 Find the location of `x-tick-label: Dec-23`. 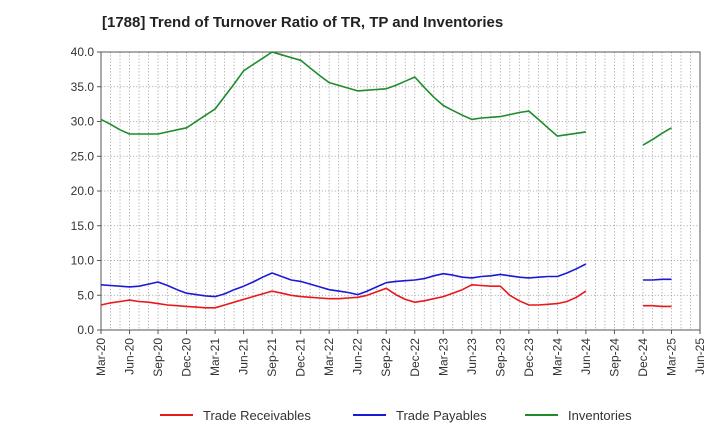

x-tick-label: Dec-23 is located at coordinates (529, 357).